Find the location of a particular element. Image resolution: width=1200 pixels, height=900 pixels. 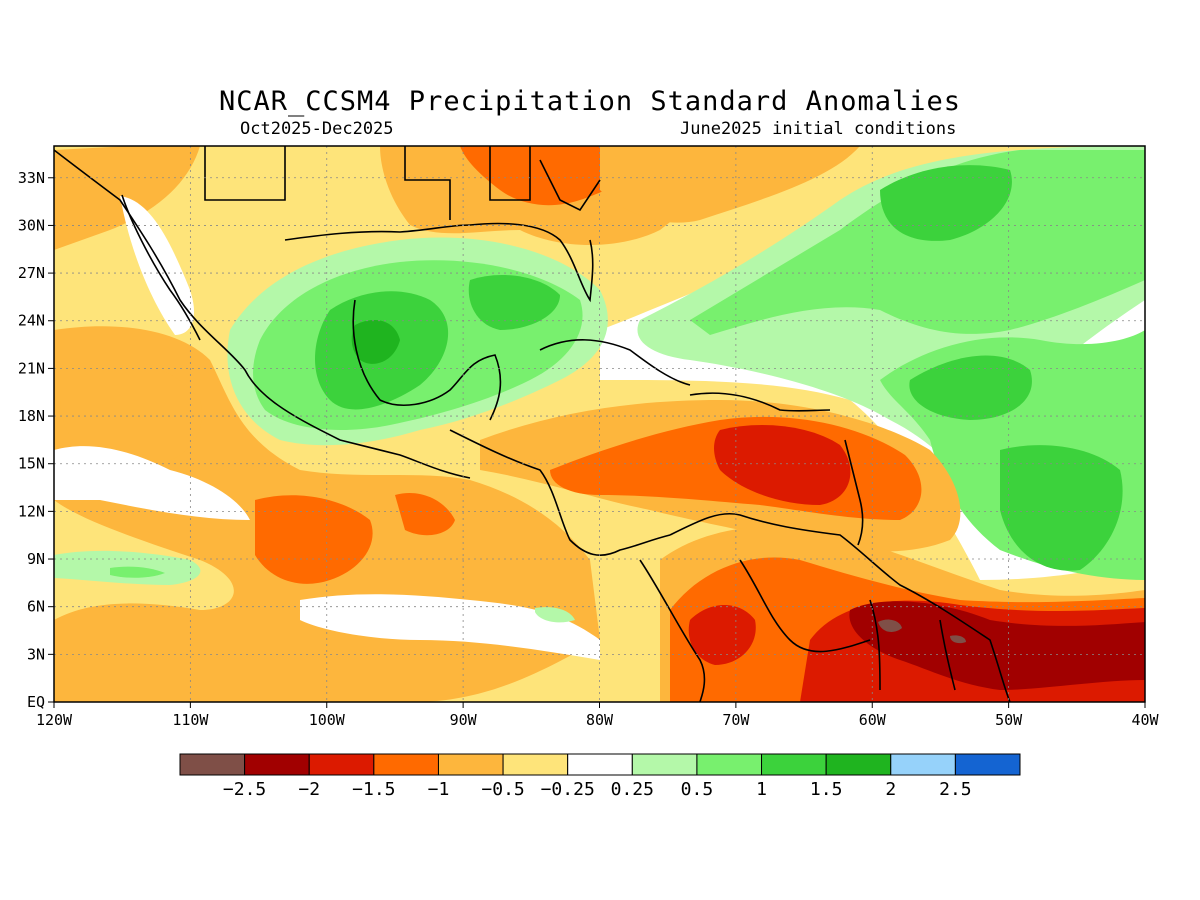

atlantic-wet-mid is located at coordinates (917, 242).